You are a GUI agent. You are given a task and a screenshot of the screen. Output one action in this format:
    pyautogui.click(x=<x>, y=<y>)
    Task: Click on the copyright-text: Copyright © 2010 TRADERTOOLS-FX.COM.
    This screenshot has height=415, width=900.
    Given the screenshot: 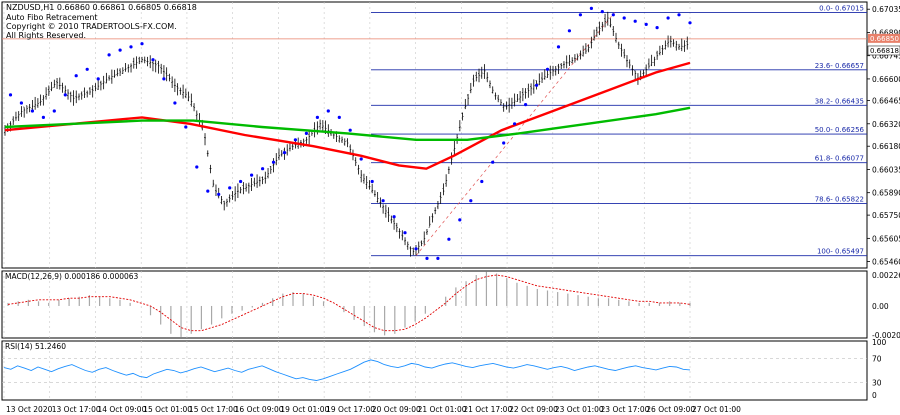 What is the action you would take?
    pyautogui.click(x=91, y=26)
    